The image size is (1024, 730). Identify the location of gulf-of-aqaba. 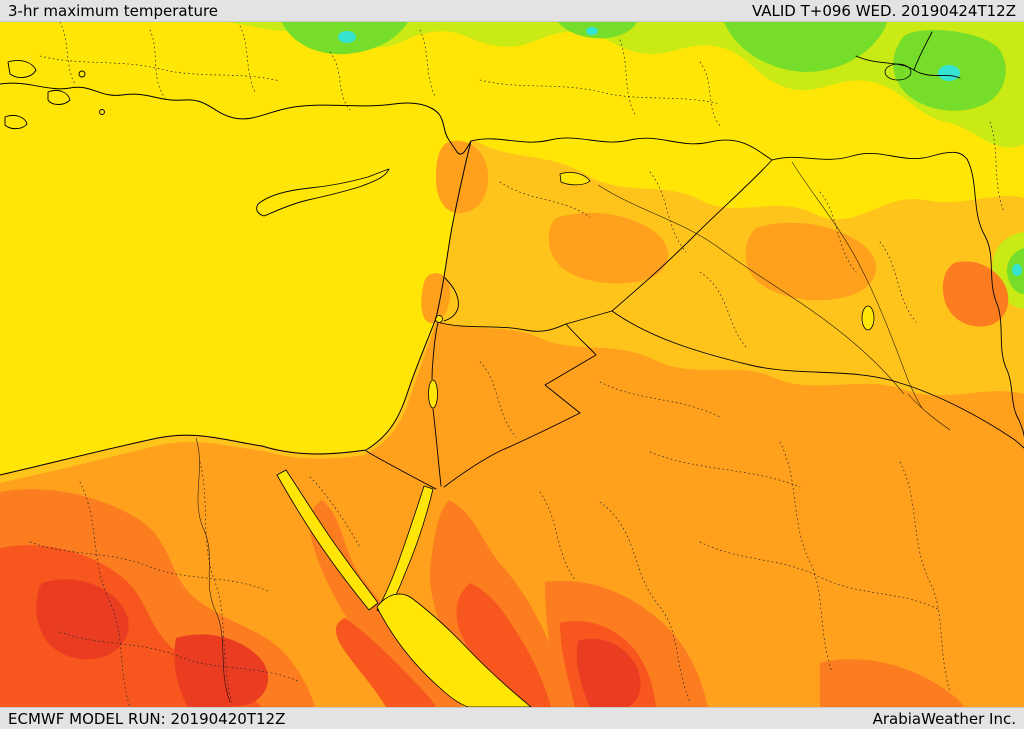
(405, 550).